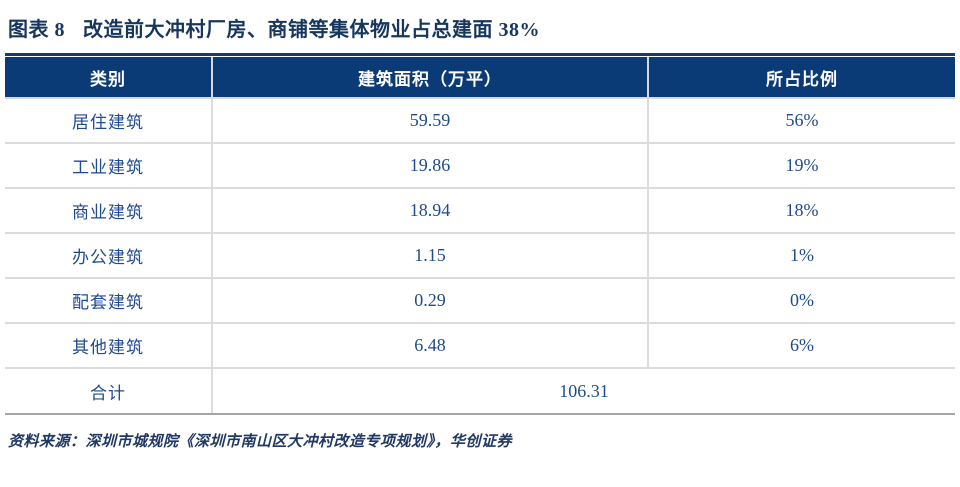 The height and width of the screenshot is (487, 960). Describe the element at coordinates (108, 393) in the screenshot. I see `cell-total-label: 合计` at that location.